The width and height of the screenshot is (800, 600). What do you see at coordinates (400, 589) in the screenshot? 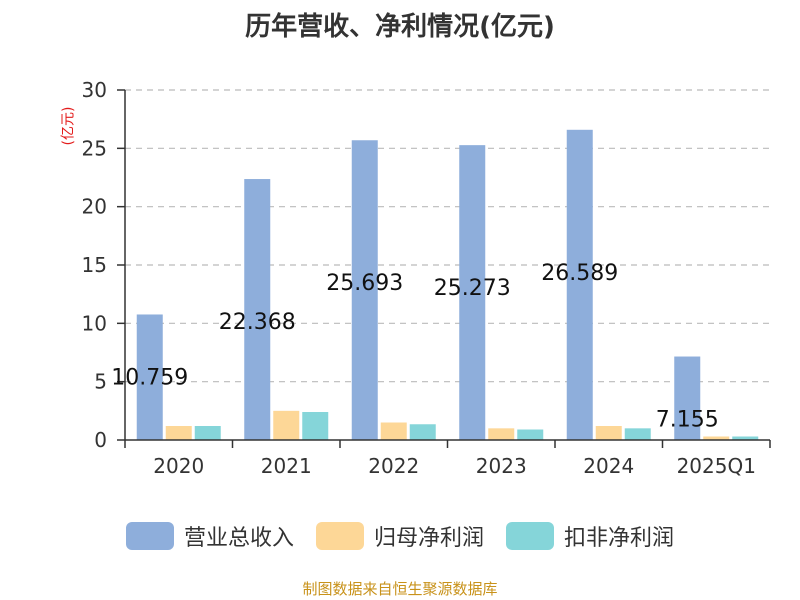
I see `data-source-note: 制图数据来自恒生聚源数据库` at bounding box center [400, 589].